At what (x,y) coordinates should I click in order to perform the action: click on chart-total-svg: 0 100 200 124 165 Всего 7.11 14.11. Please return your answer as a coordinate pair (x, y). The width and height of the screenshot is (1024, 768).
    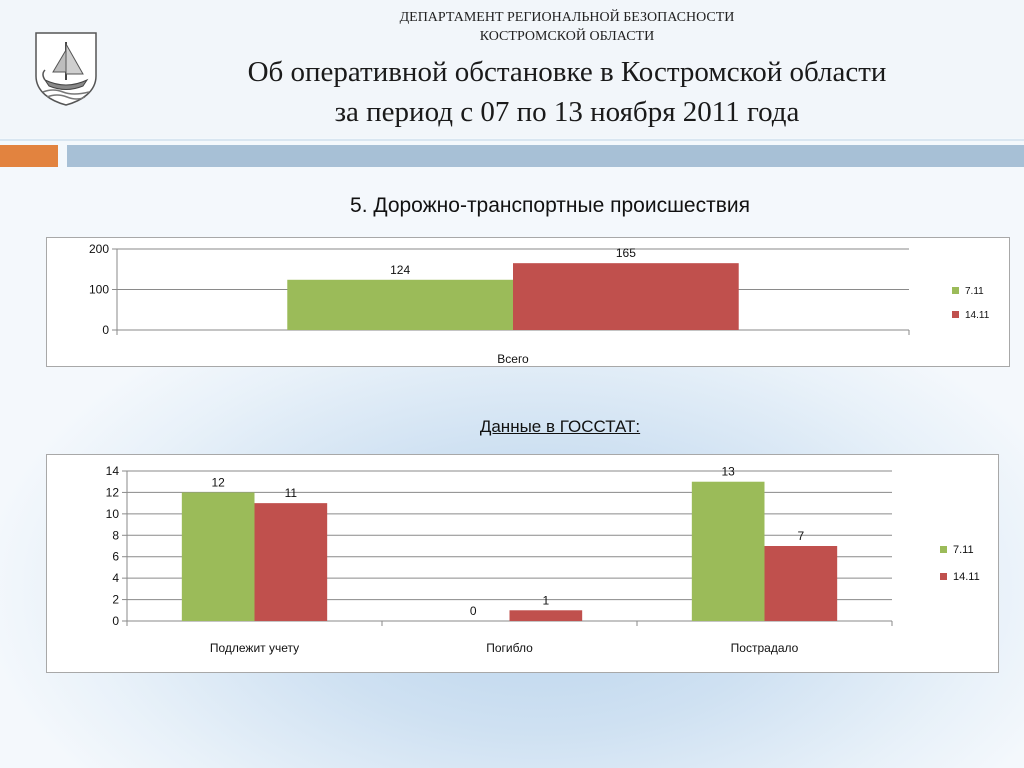
    Looking at the image, I should click on (539, 304).